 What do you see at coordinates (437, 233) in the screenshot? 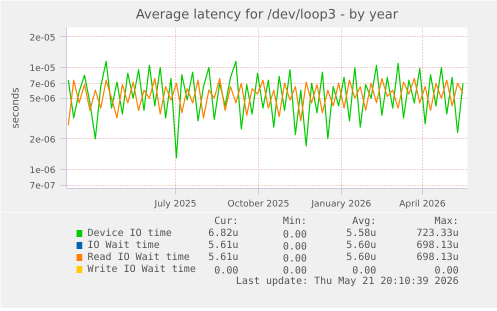
I see `text: 723.33u` at bounding box center [437, 233].